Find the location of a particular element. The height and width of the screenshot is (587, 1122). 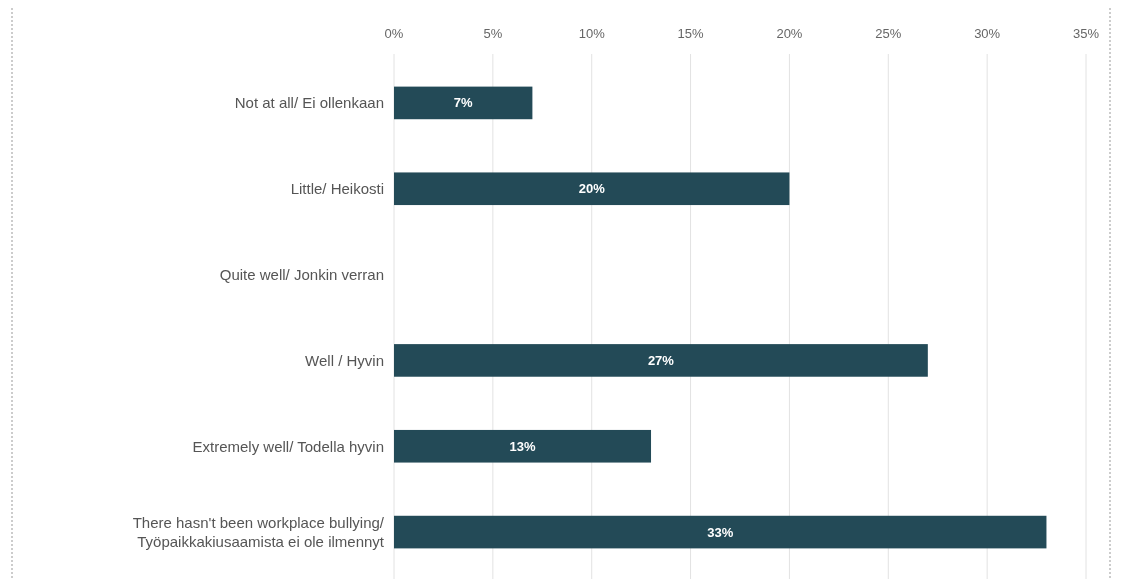

data-label: 33% is located at coordinates (720, 532).